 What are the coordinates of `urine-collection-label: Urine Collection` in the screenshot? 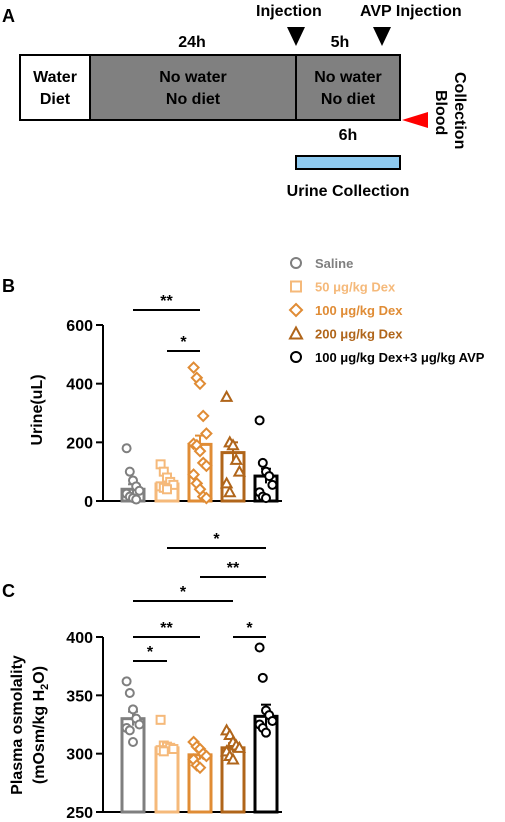 It's located at (348, 191).